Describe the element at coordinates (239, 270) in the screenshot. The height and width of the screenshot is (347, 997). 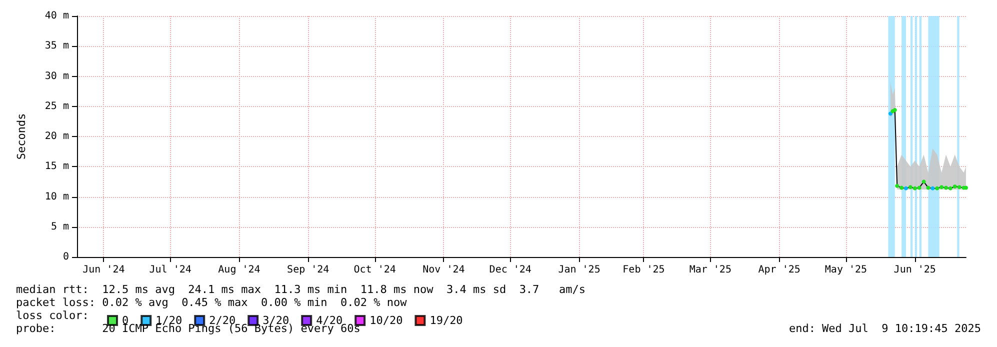
I see `x-tick-label: Aug '24` at that location.